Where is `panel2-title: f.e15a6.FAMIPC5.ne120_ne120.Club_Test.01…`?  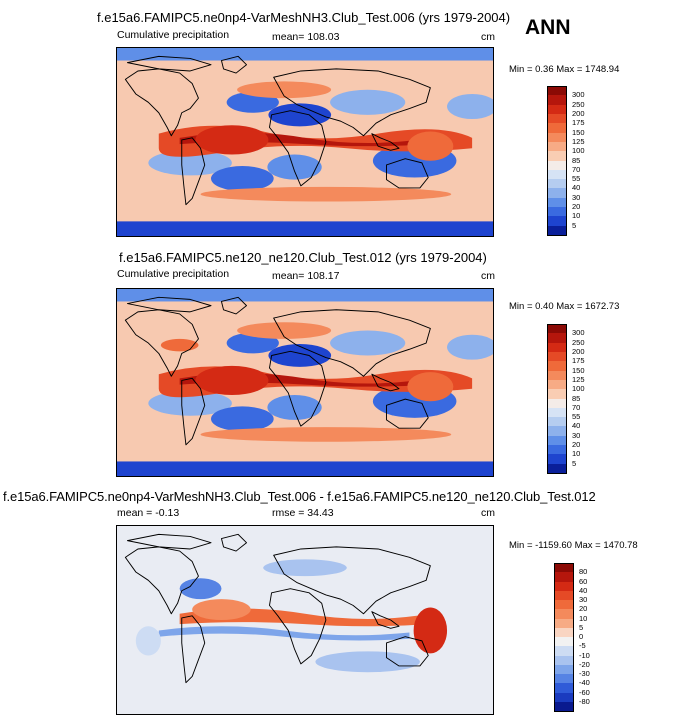
panel2-title: f.e15a6.FAMIPC5.ne120_ne120.Club_Test.01… is located at coordinates (303, 257).